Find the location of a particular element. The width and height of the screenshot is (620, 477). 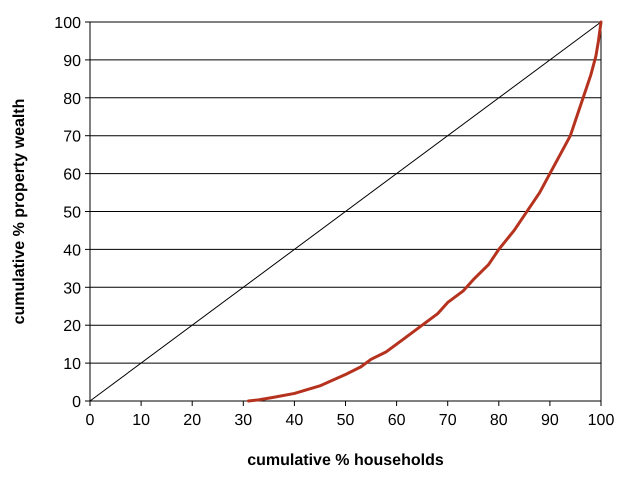

y-tick-label: 0 is located at coordinates (77, 402).